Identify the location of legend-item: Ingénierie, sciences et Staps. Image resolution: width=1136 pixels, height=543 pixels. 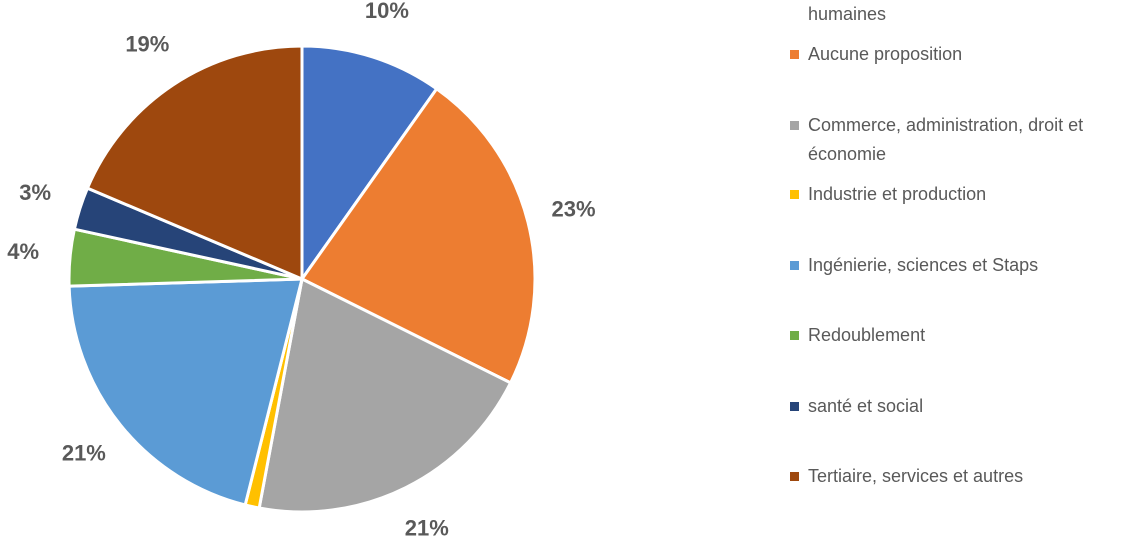
(940, 265).